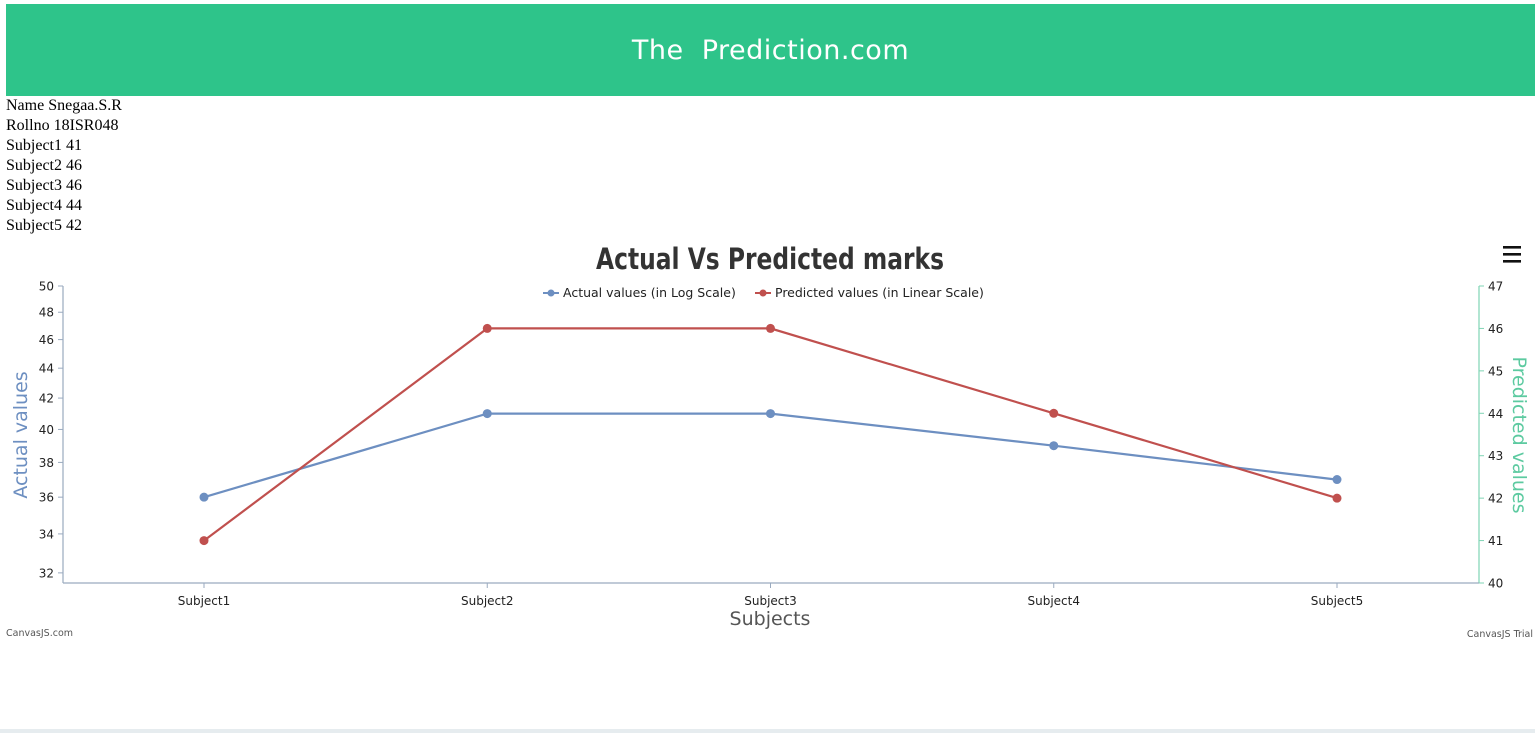  What do you see at coordinates (44, 145) in the screenshot?
I see `subject1-mark-line: Subject1 41` at bounding box center [44, 145].